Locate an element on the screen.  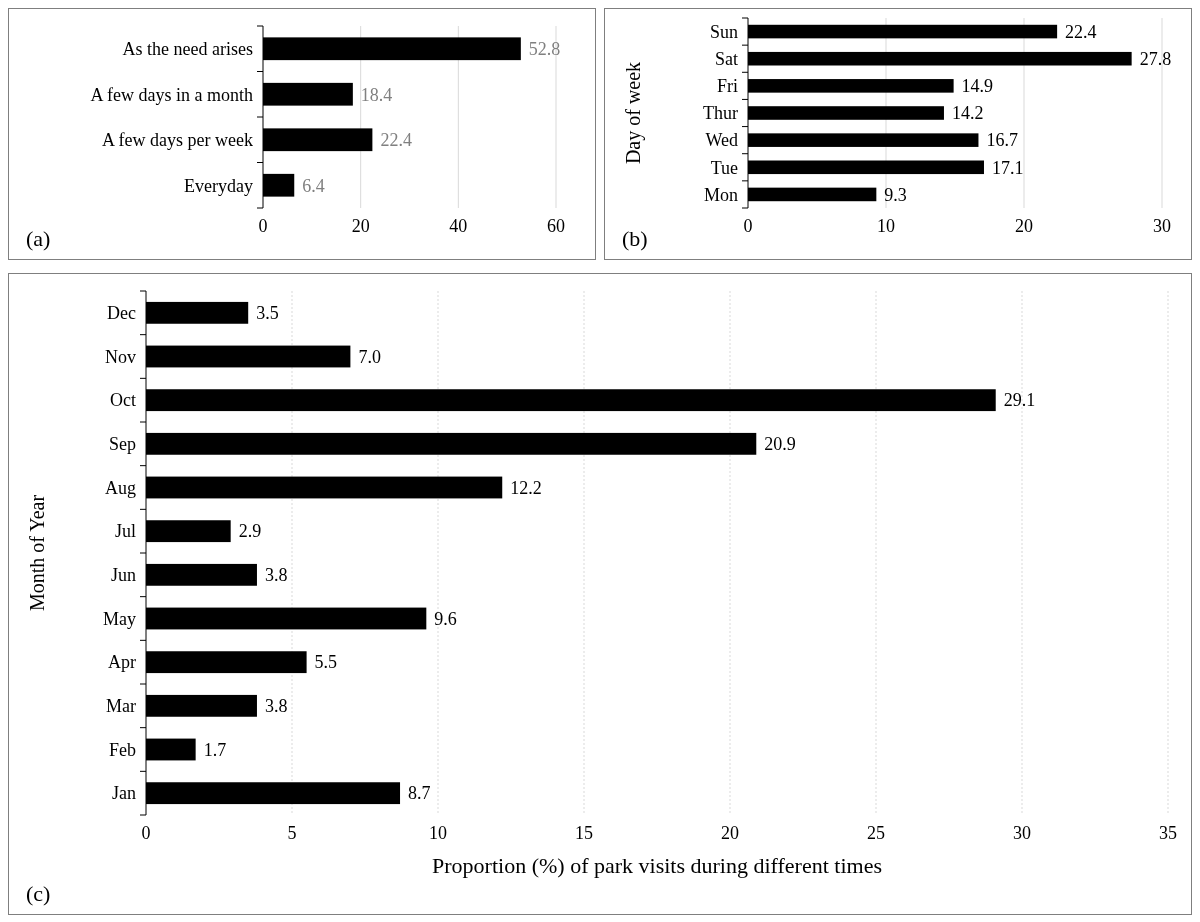
x-tick-label: 5 is located at coordinates (292, 833).